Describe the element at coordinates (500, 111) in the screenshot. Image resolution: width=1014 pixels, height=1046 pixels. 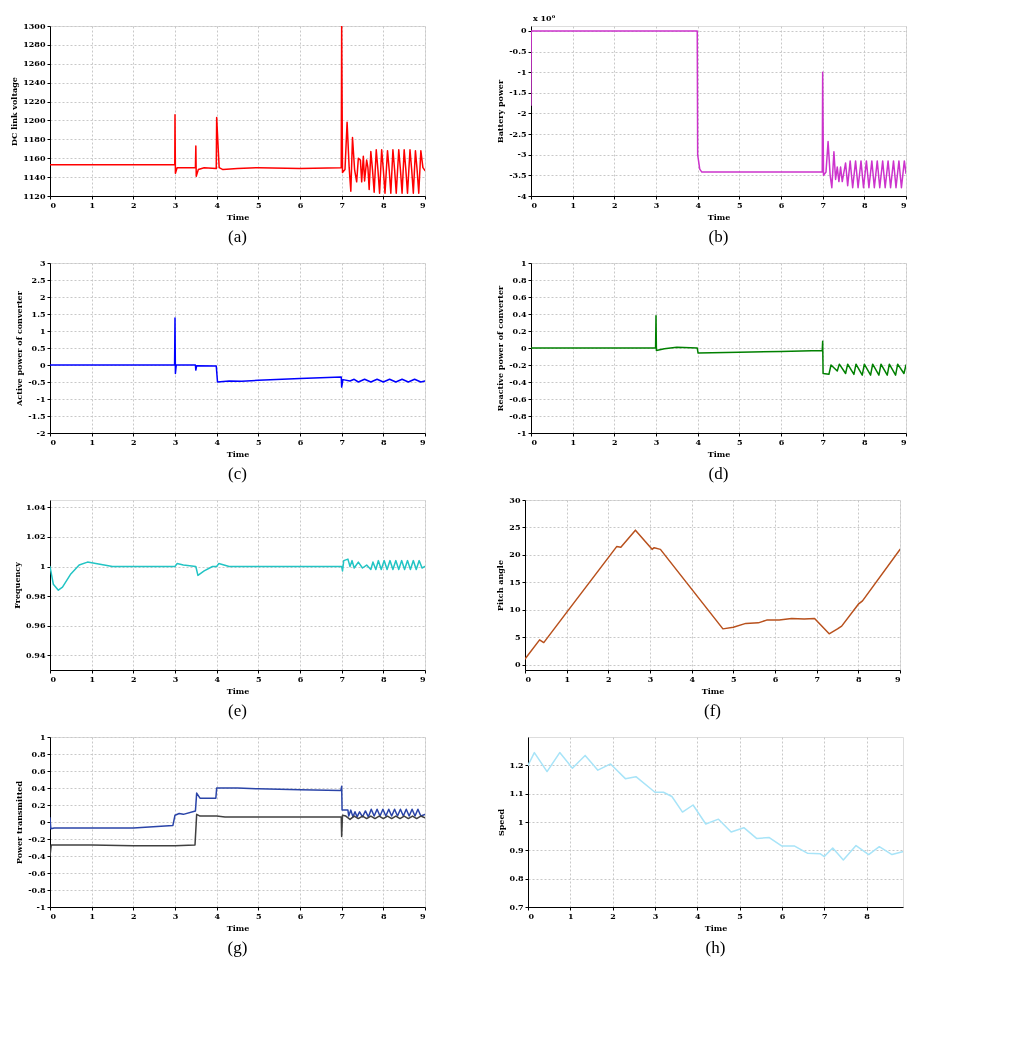
I see `y-axis-title: Battery power` at that location.